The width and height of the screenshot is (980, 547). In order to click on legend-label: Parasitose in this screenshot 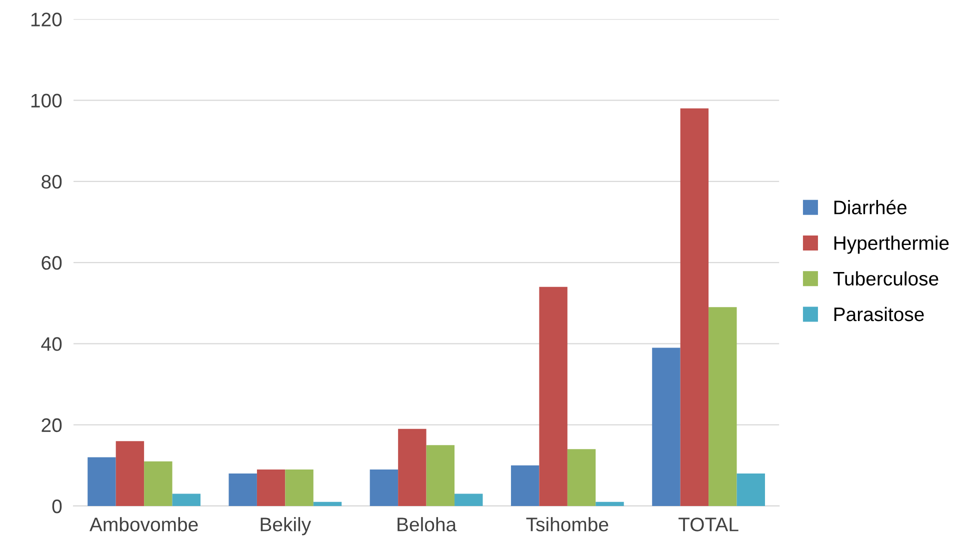, I will do `click(879, 314)`.